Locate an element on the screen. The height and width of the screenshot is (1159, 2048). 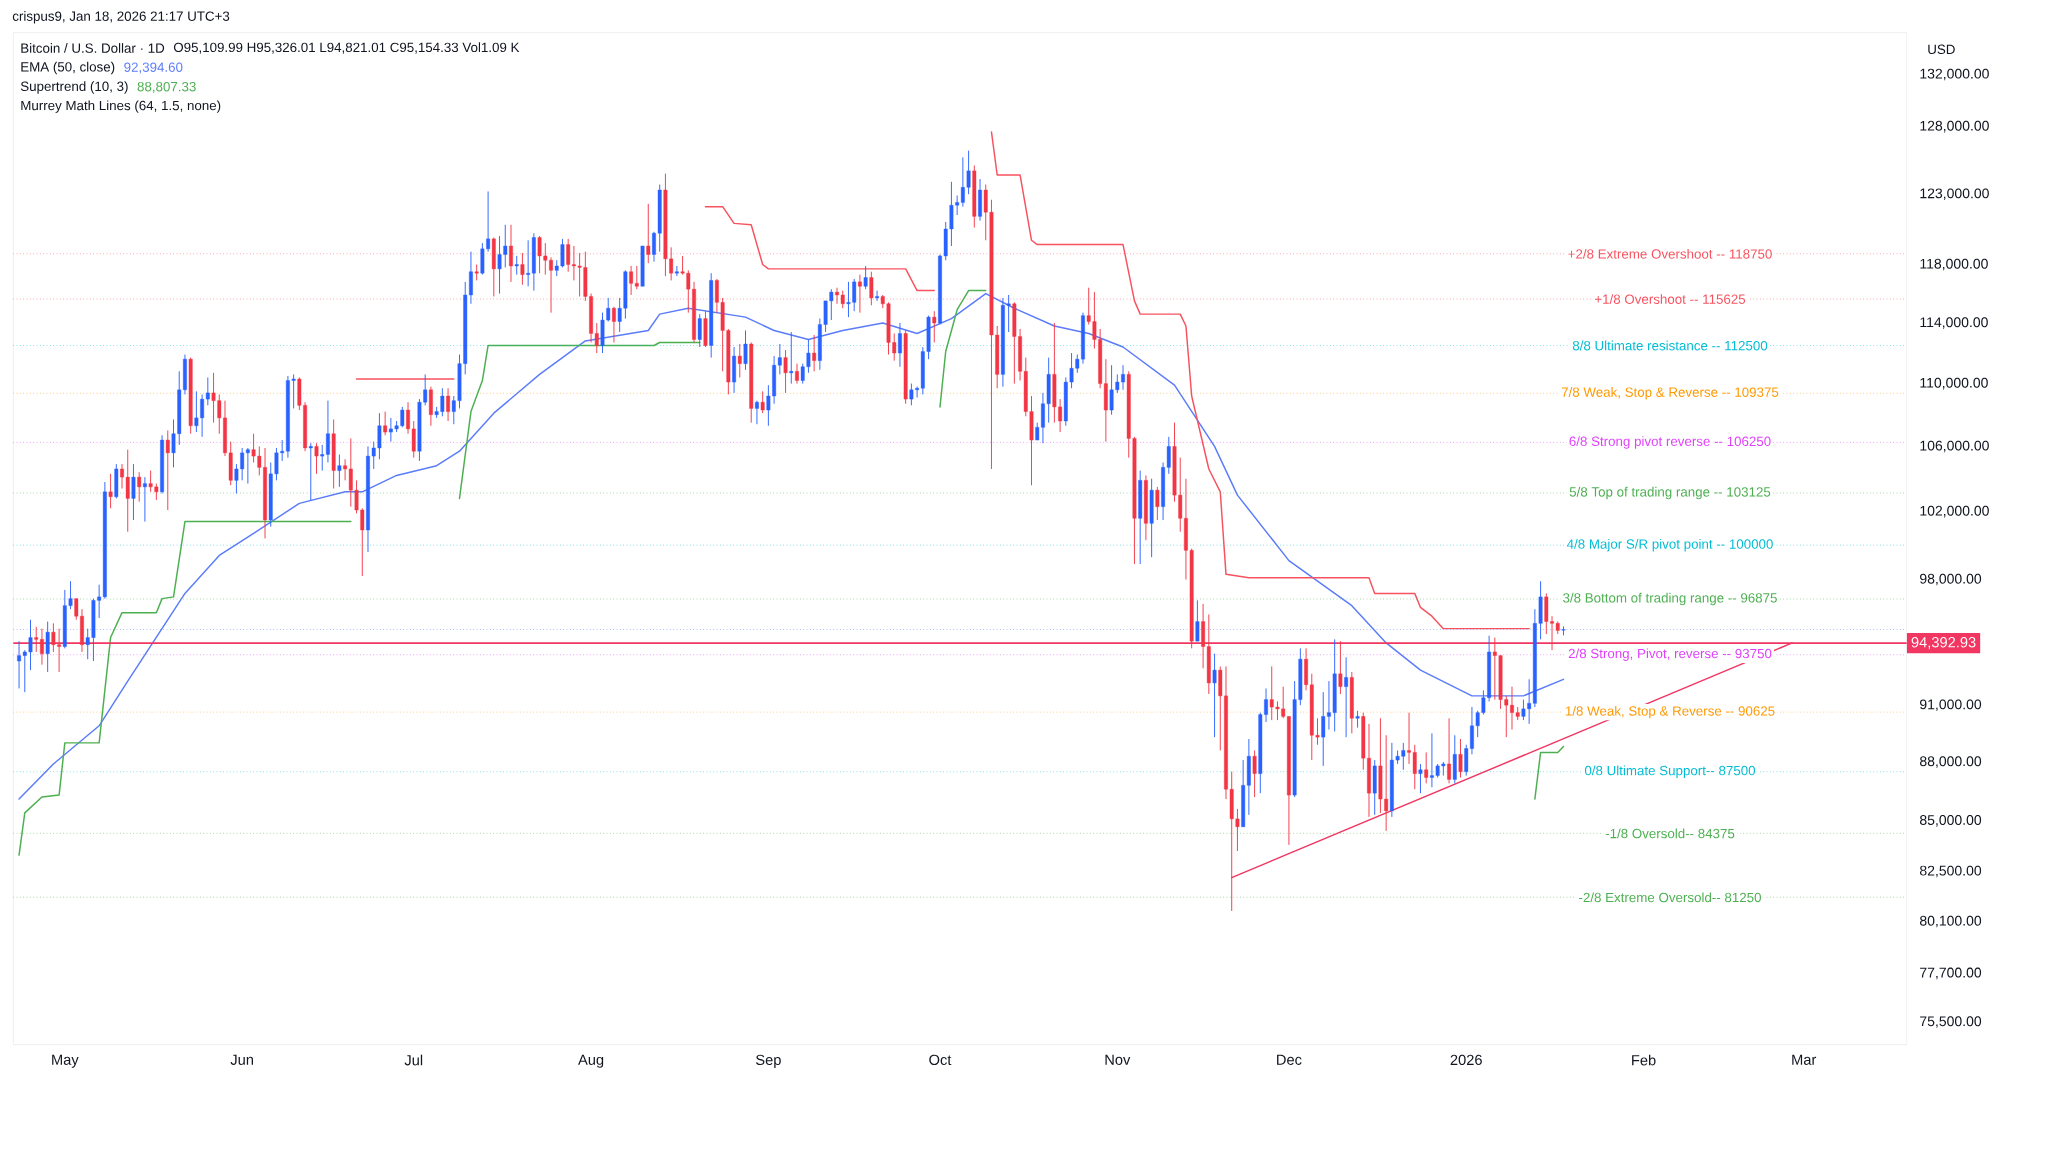
y-tick-label: 128,000.00 is located at coordinates (1954, 126).